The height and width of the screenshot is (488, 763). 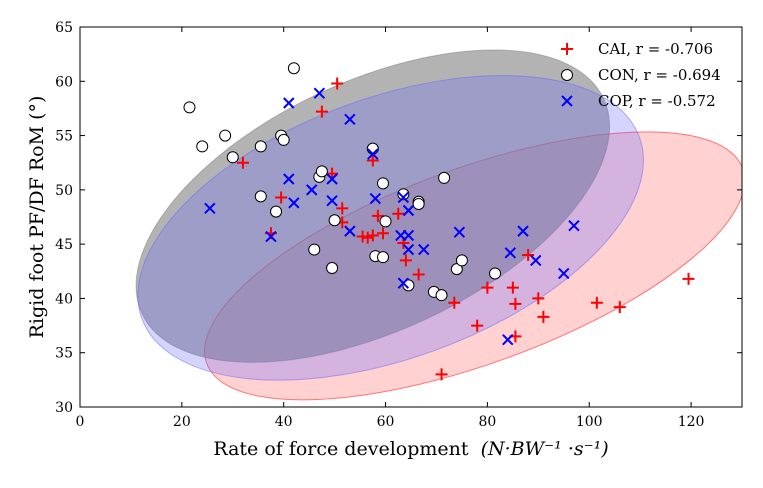 I want to click on y-tick-label: 40, so click(x=64, y=299).